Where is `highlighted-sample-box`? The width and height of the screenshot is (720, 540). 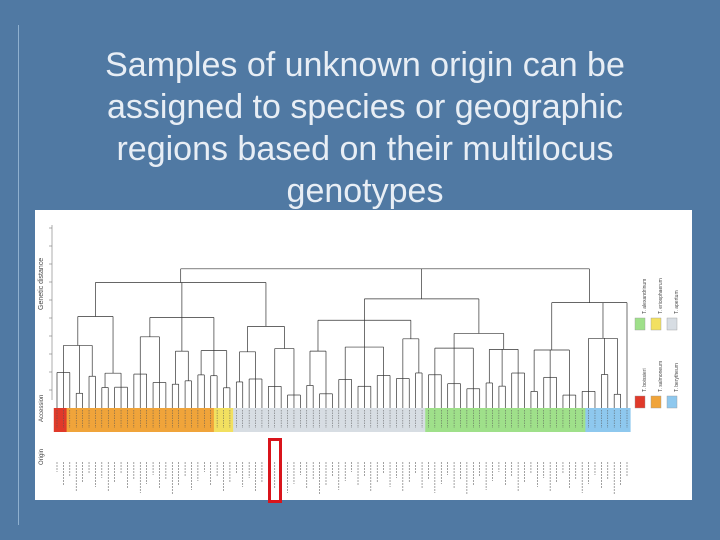
highlighted-sample-box is located at coordinates (275, 470).